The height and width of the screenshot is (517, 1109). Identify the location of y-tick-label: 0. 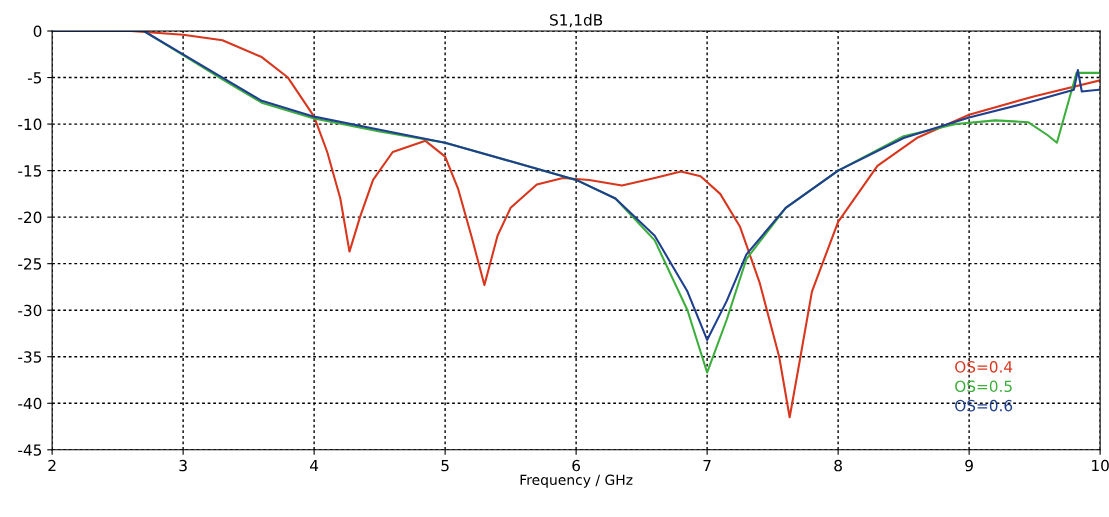
(37, 31).